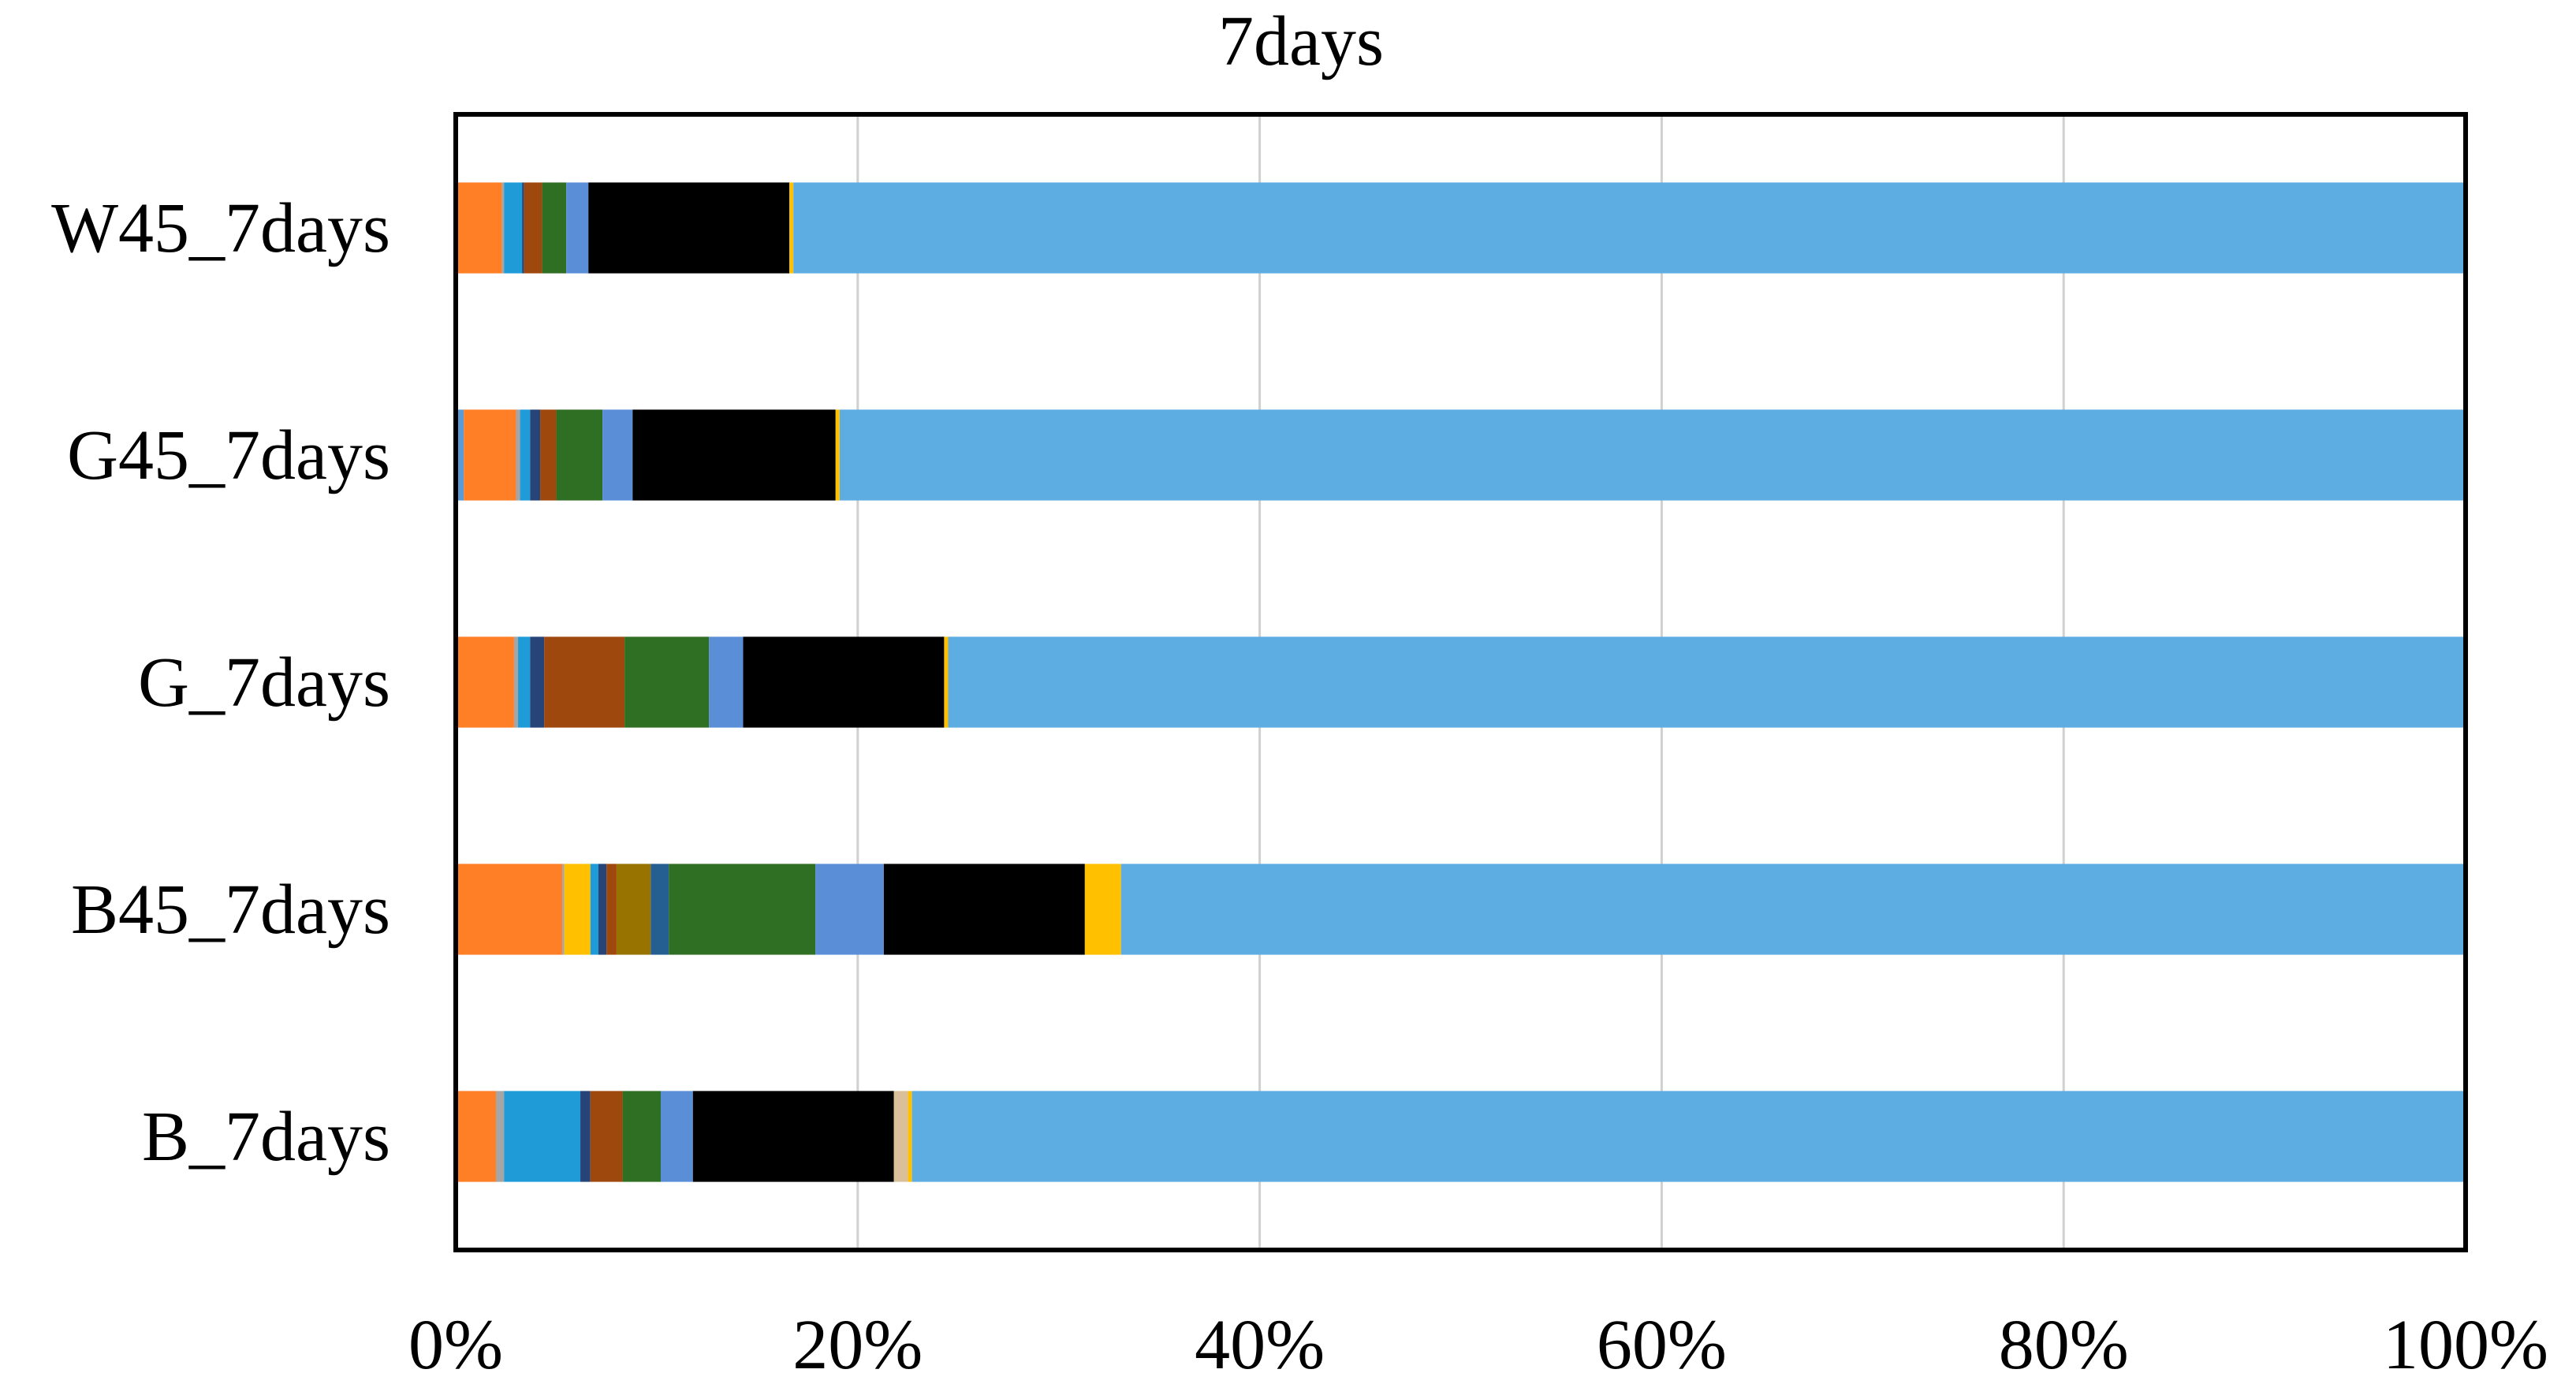 The image size is (2576, 1388). I want to click on bar-segment-B45_7days-s7, so click(633, 909).